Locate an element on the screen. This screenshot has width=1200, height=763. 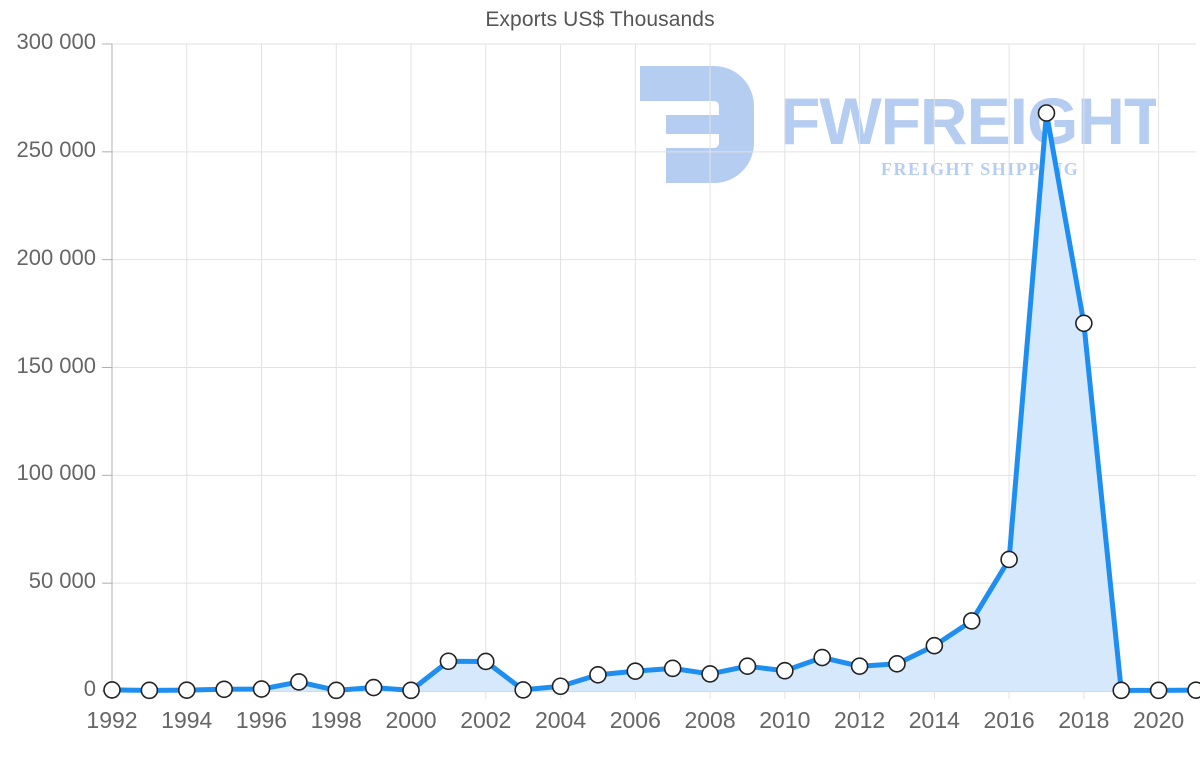
y-axis-tick-label: 150 000 is located at coordinates (56, 365).